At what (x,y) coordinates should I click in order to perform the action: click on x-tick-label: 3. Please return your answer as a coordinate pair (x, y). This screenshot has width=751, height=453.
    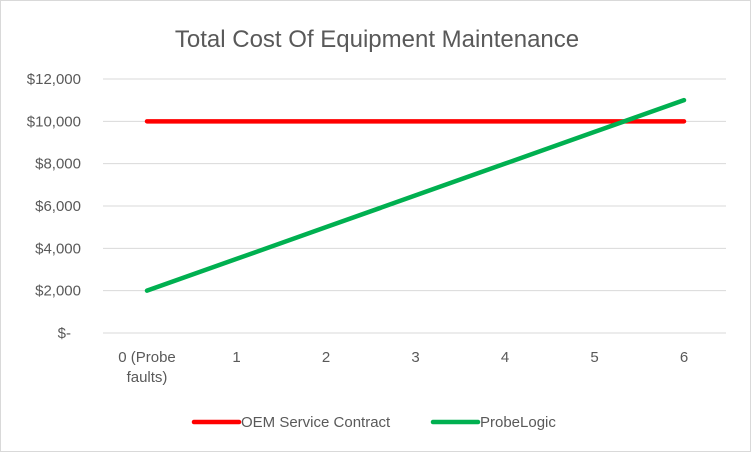
    Looking at the image, I should click on (415, 357).